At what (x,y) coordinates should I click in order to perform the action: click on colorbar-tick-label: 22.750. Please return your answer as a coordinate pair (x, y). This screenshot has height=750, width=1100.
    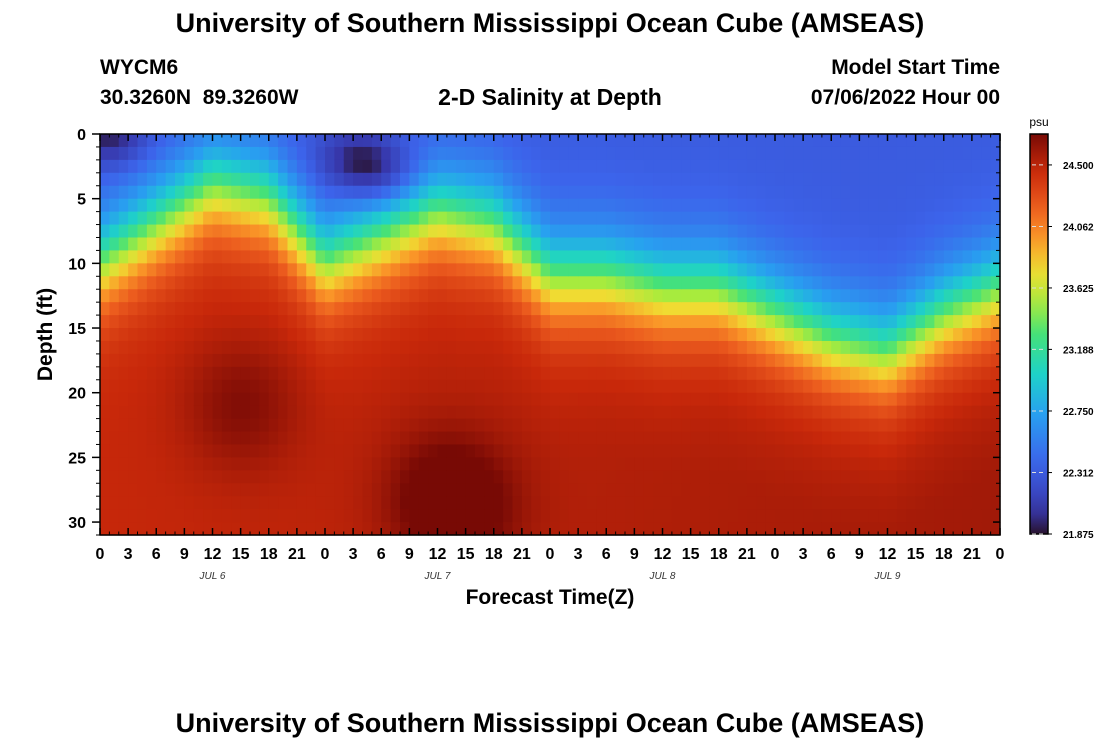
    Looking at the image, I should click on (1078, 412).